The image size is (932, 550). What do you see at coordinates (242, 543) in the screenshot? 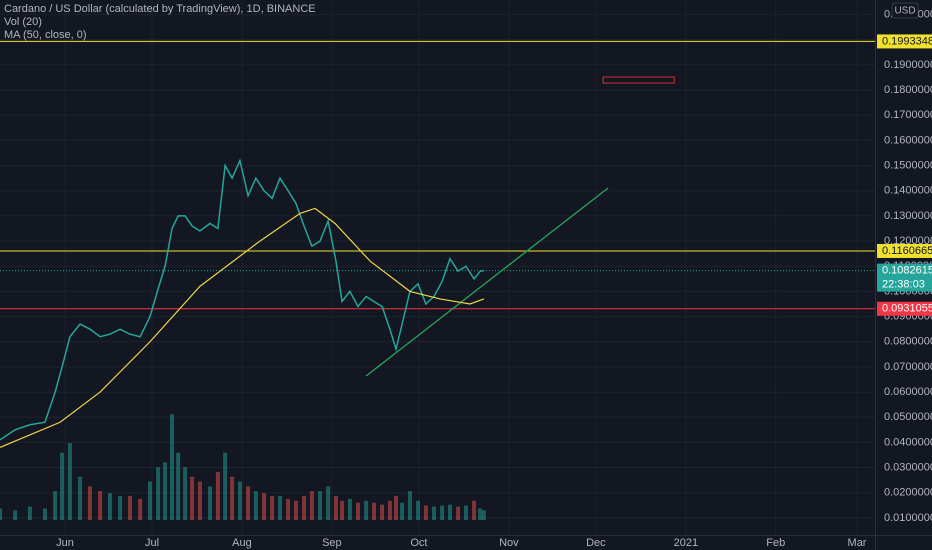
I see `x-tick-label: Aug` at bounding box center [242, 543].